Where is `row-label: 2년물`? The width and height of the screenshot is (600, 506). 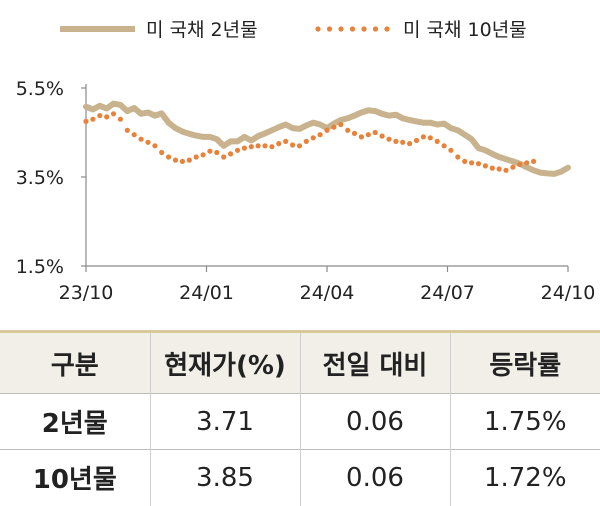
row-label: 2년물 is located at coordinates (74, 424).